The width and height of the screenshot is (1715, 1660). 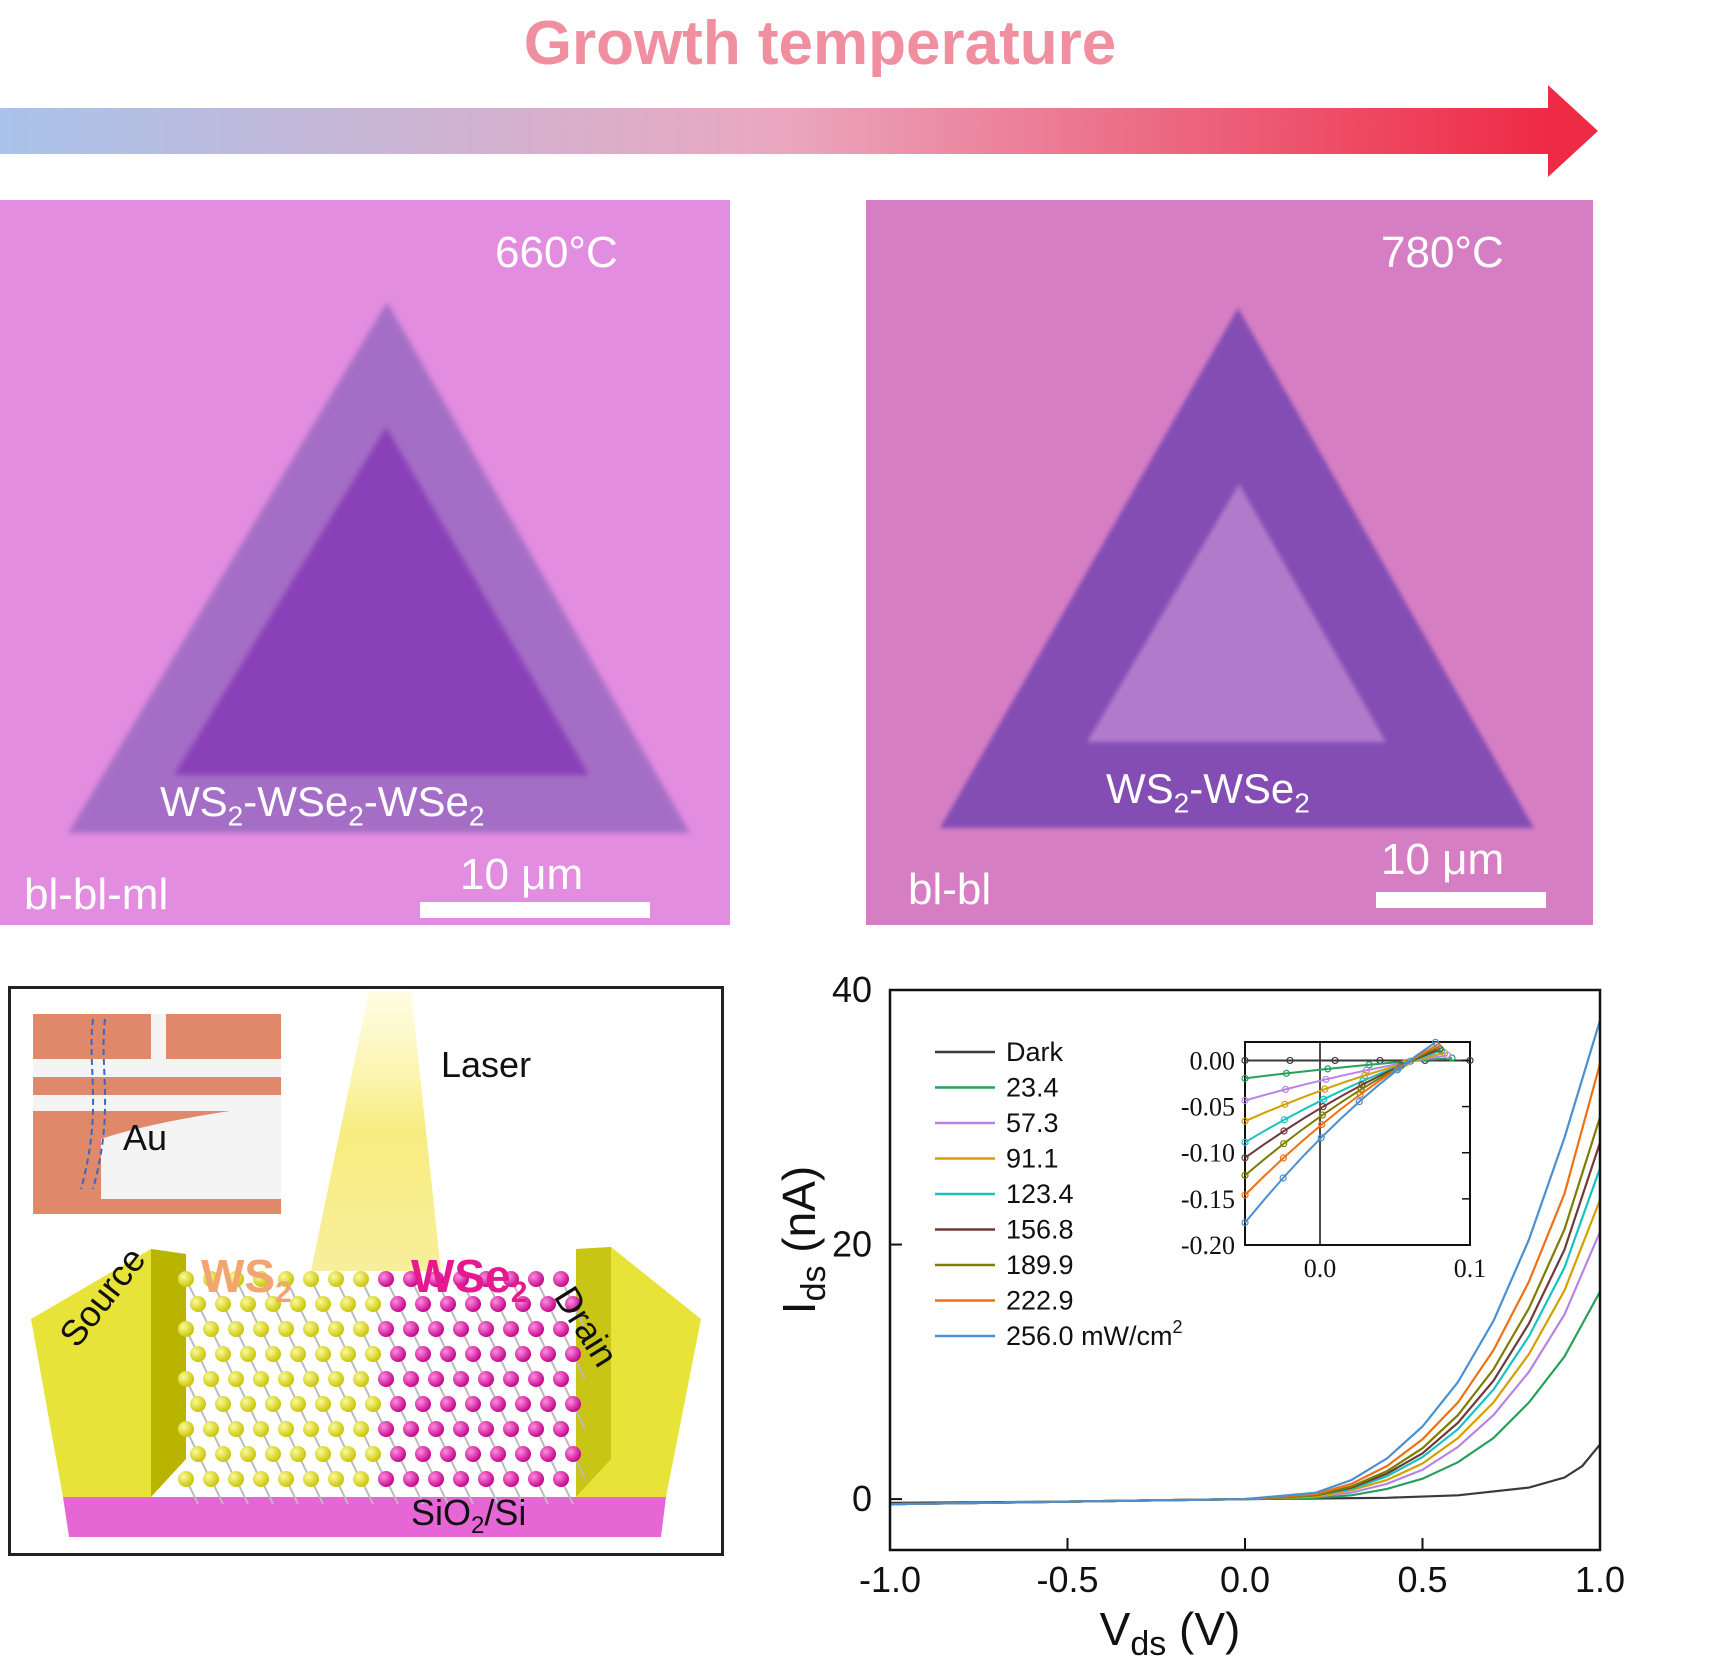 I want to click on inset-y-tick-label: -0.05, so click(x=1208, y=1107).